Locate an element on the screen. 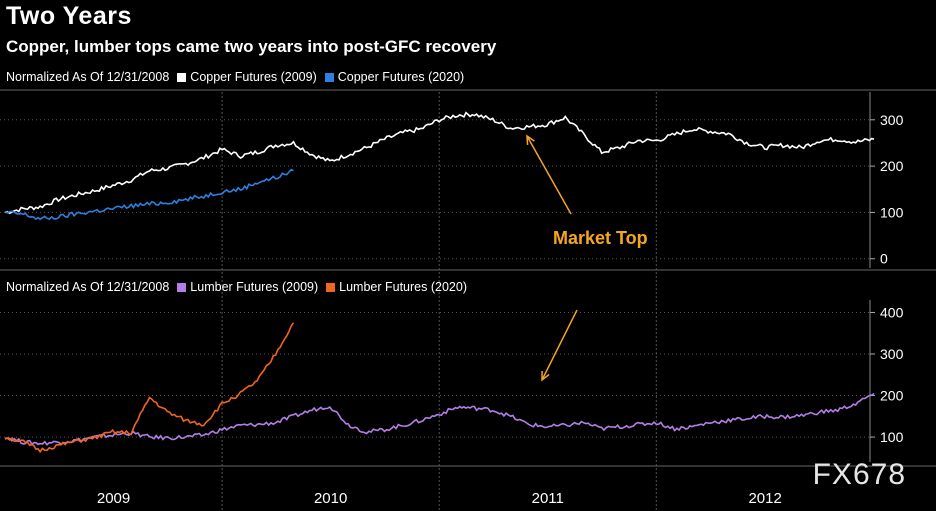  series-line-lumber-futures-2020 is located at coordinates (149, 388).